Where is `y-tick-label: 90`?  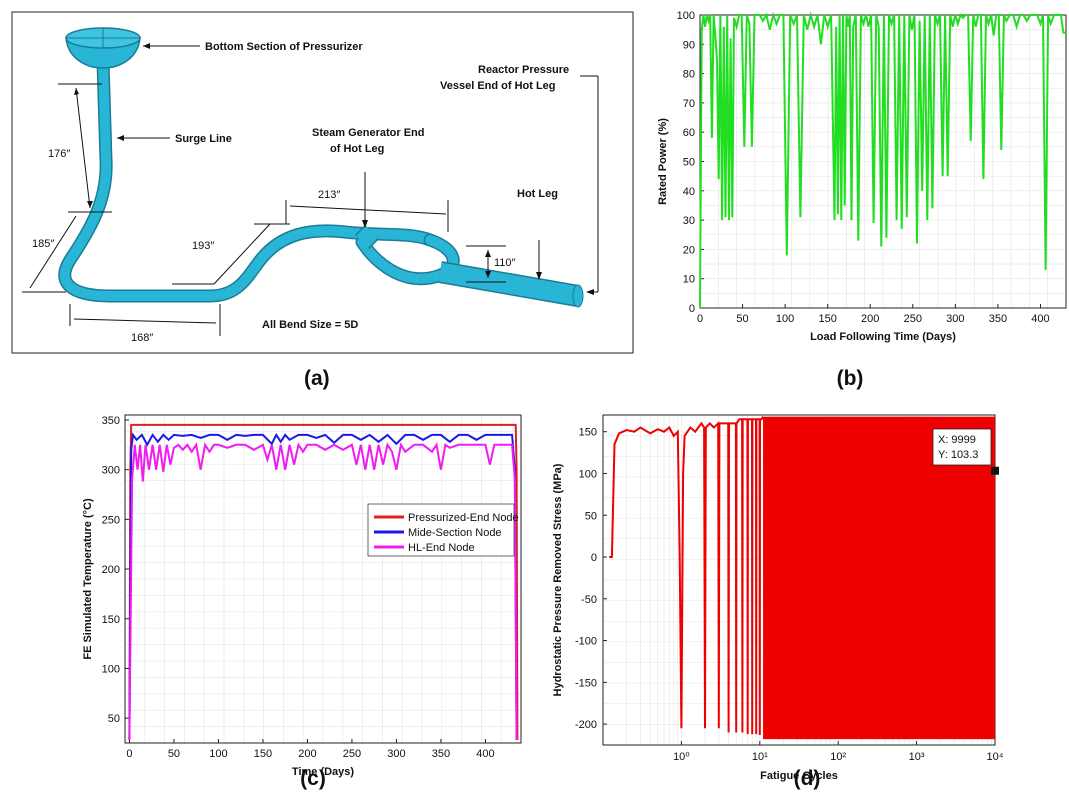
y-tick-label: 90 is located at coordinates (689, 45).